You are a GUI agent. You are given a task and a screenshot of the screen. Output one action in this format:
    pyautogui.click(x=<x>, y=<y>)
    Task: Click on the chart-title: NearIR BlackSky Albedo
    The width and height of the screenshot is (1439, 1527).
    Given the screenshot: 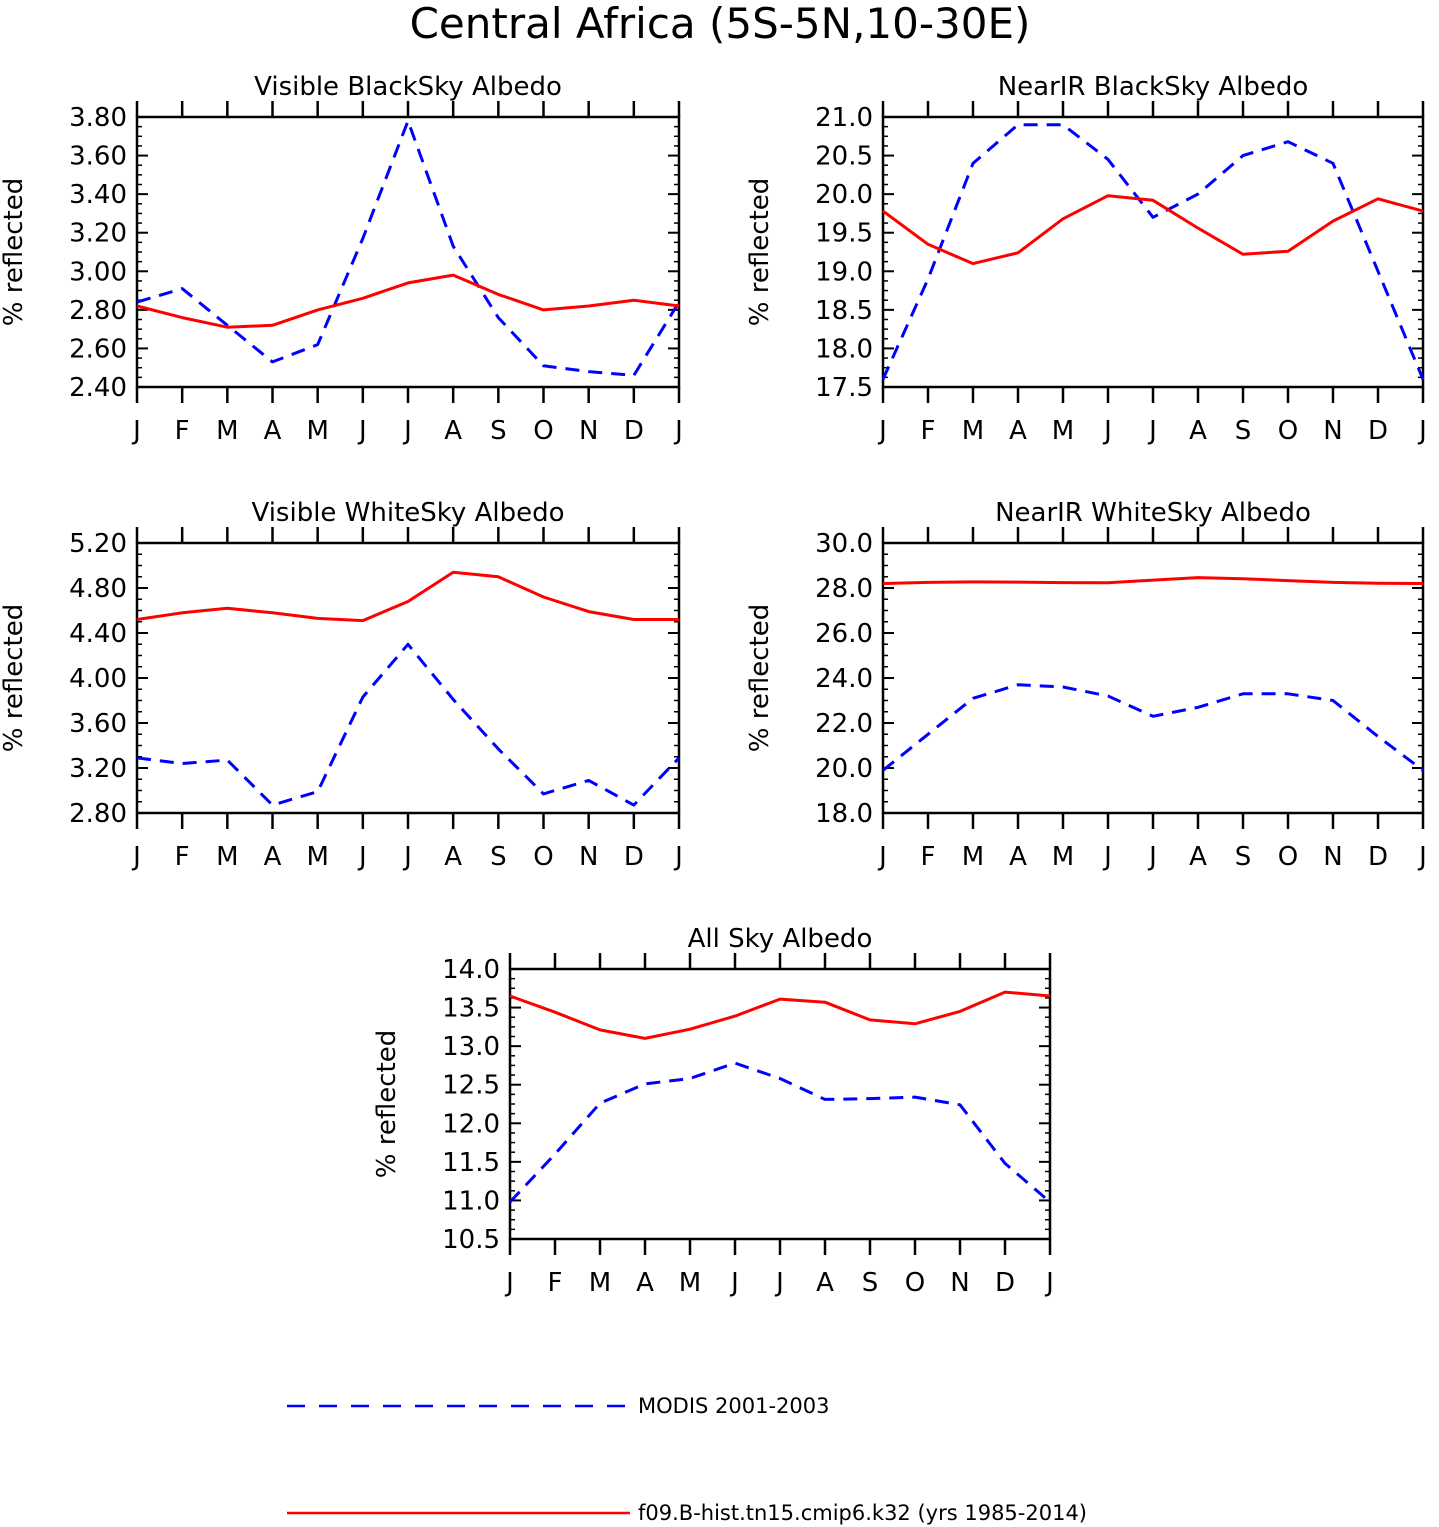 What is the action you would take?
    pyautogui.click(x=1153, y=87)
    